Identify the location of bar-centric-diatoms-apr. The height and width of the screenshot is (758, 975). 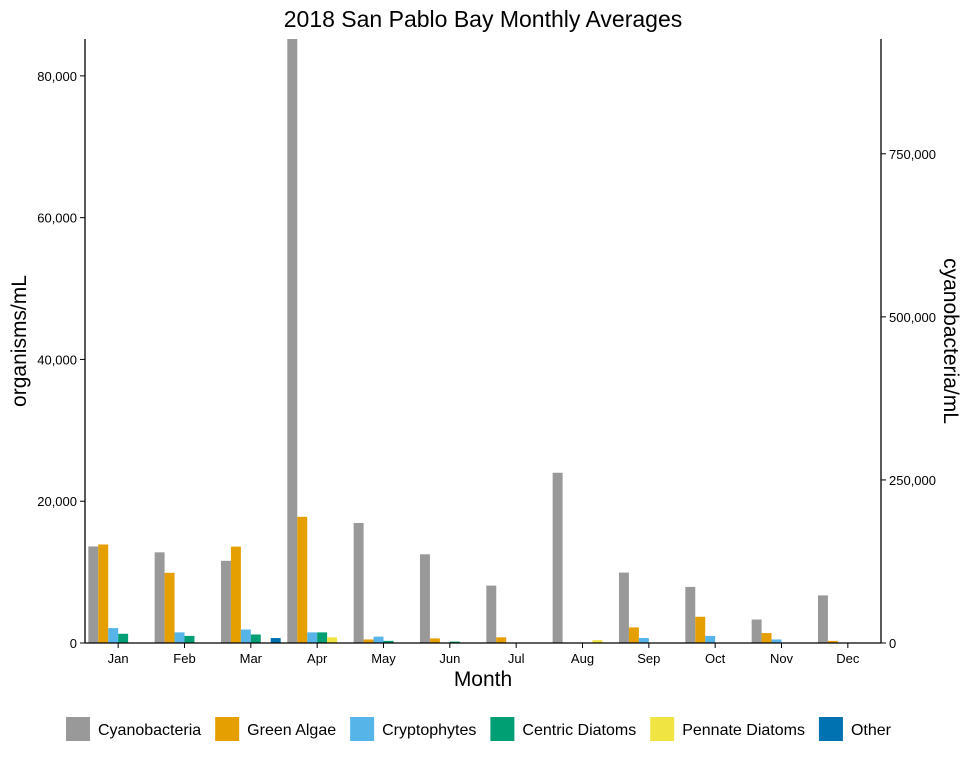
(322, 637).